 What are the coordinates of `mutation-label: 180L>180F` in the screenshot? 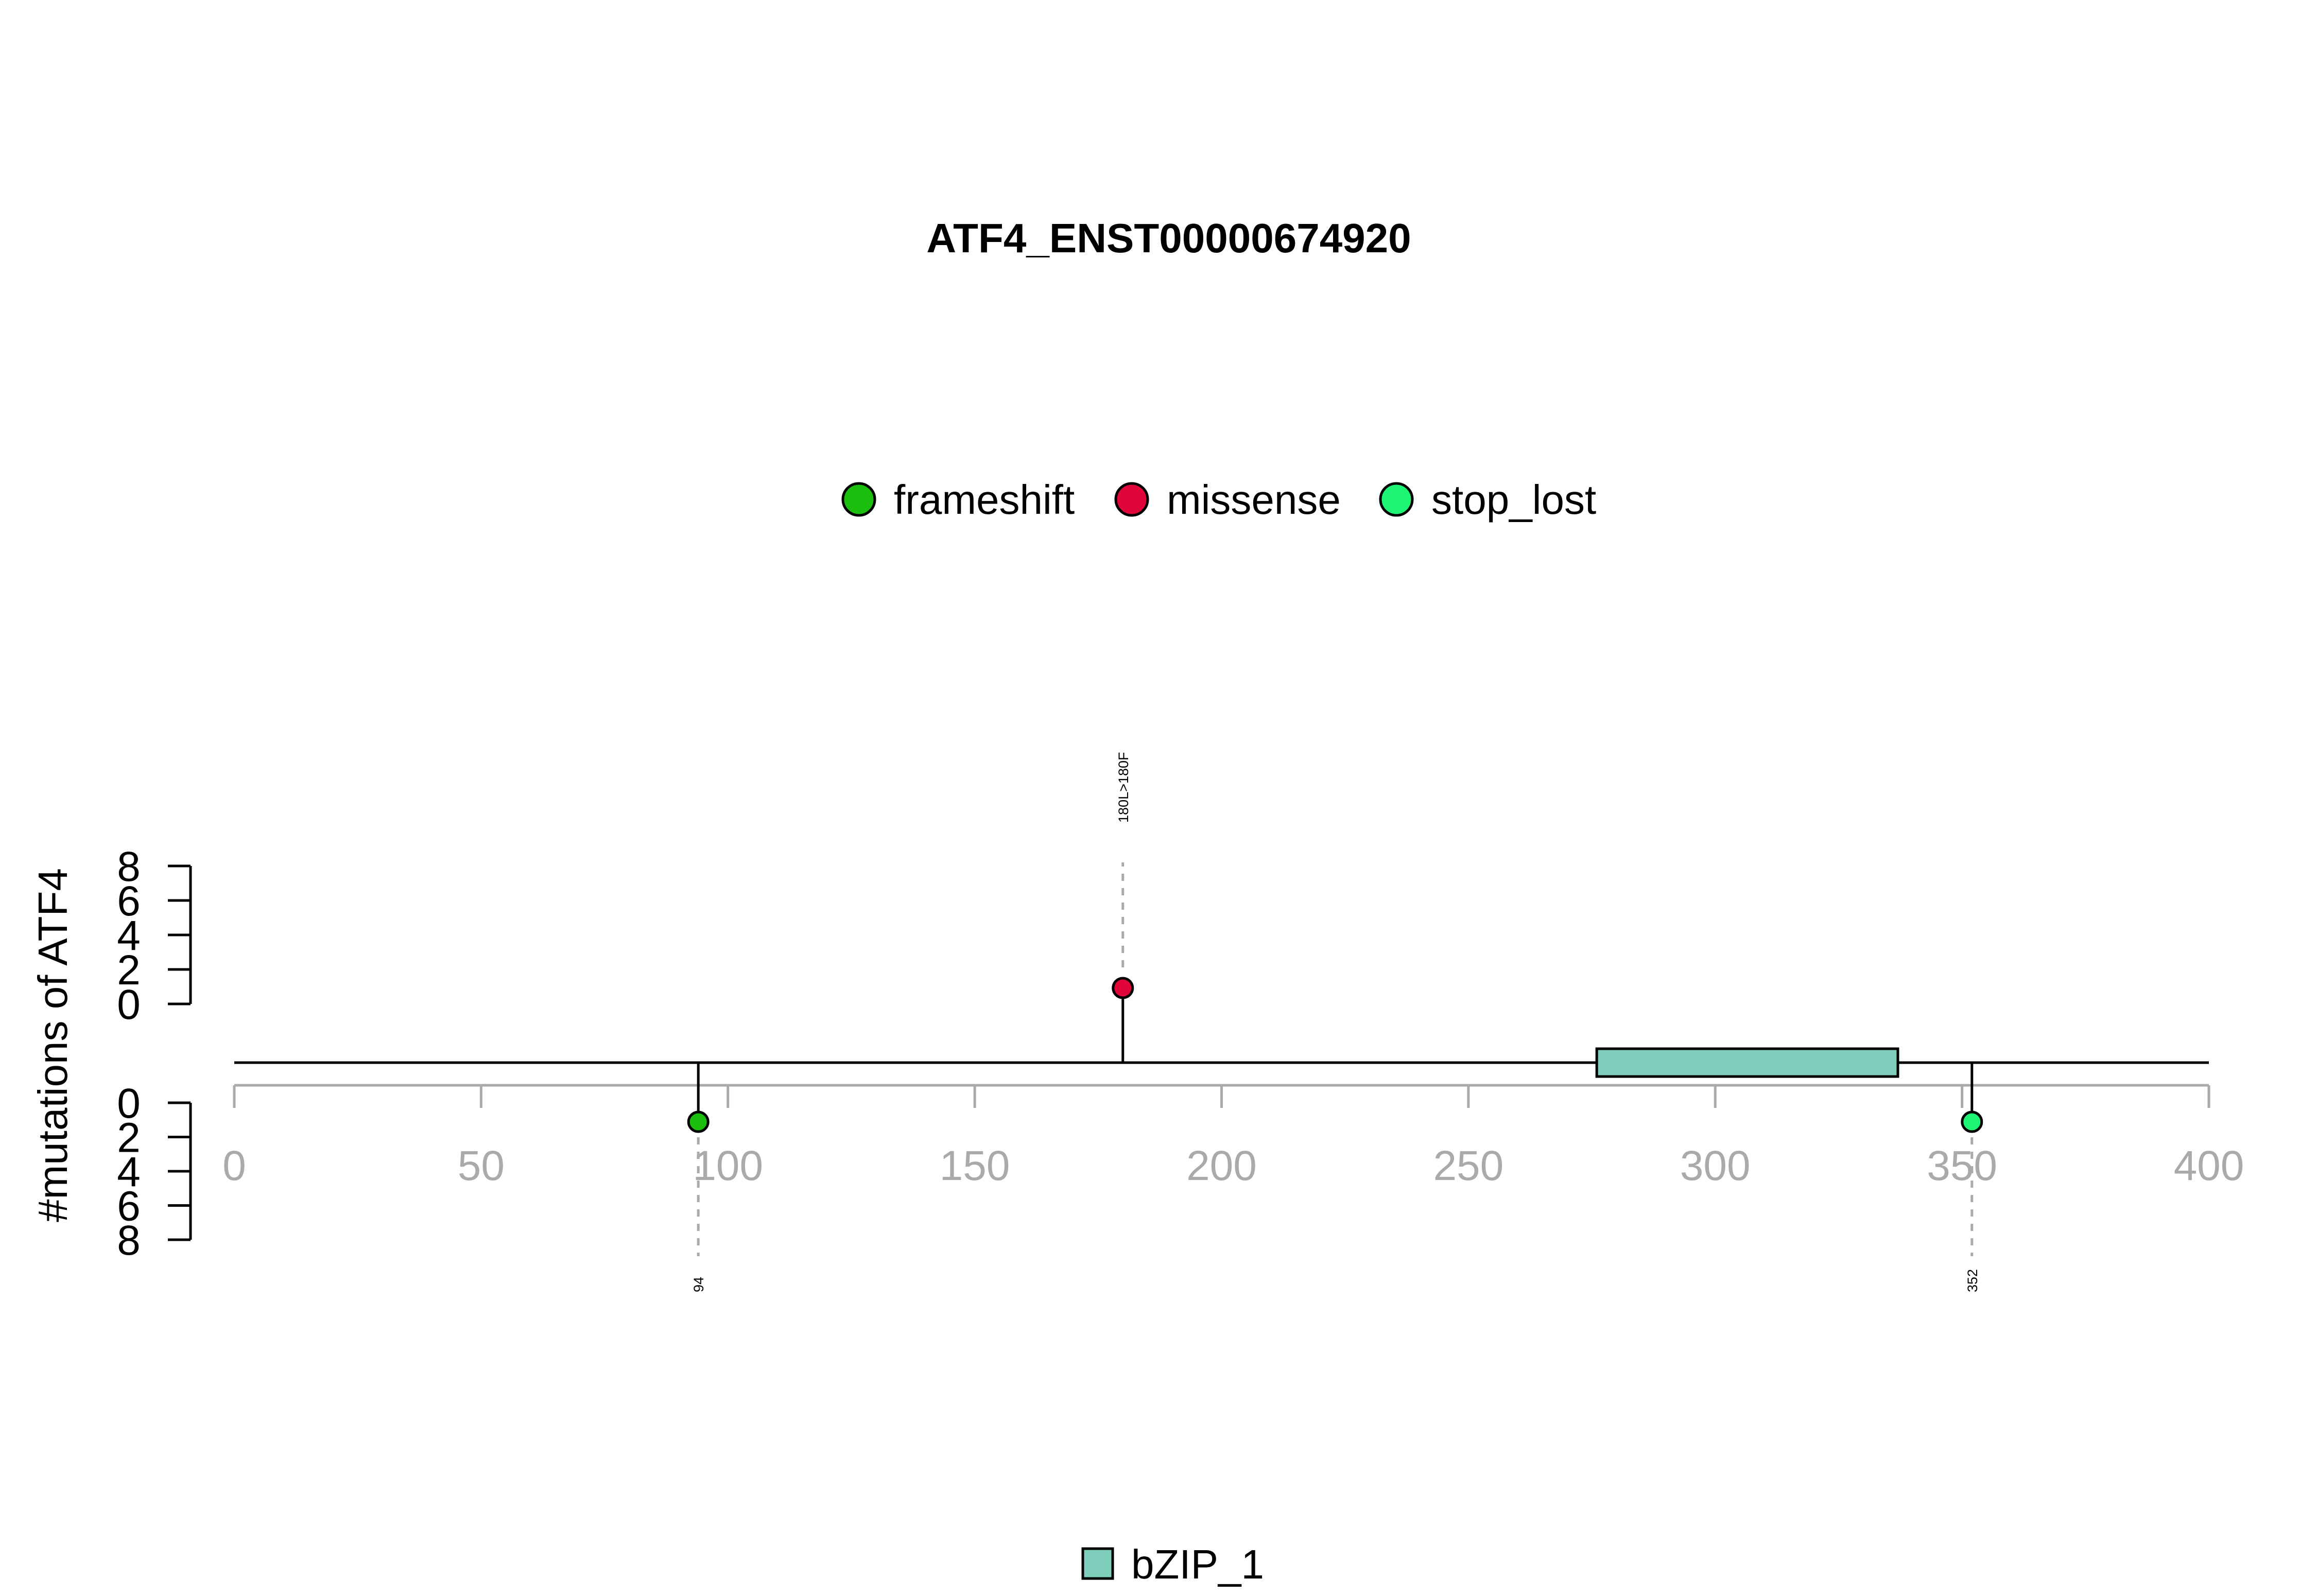 It's located at (1123, 788).